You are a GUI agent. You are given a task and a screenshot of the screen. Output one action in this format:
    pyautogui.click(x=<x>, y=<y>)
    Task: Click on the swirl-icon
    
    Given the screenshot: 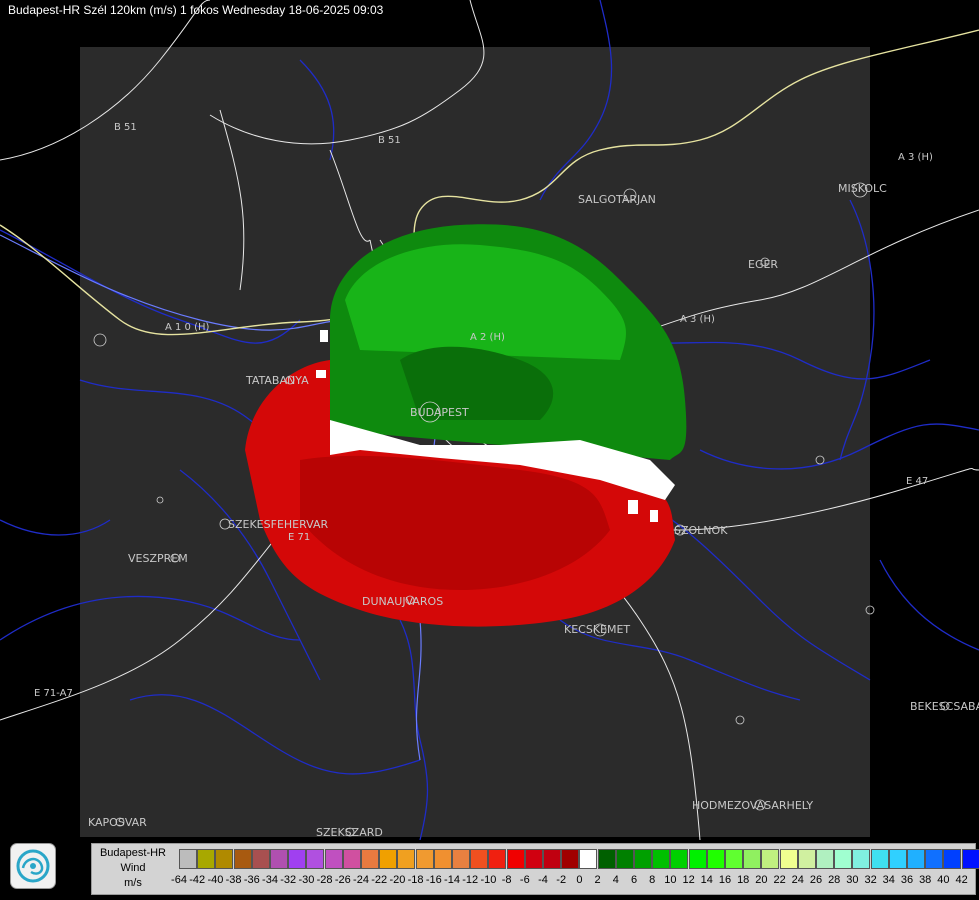 What is the action you would take?
    pyautogui.click(x=33, y=866)
    